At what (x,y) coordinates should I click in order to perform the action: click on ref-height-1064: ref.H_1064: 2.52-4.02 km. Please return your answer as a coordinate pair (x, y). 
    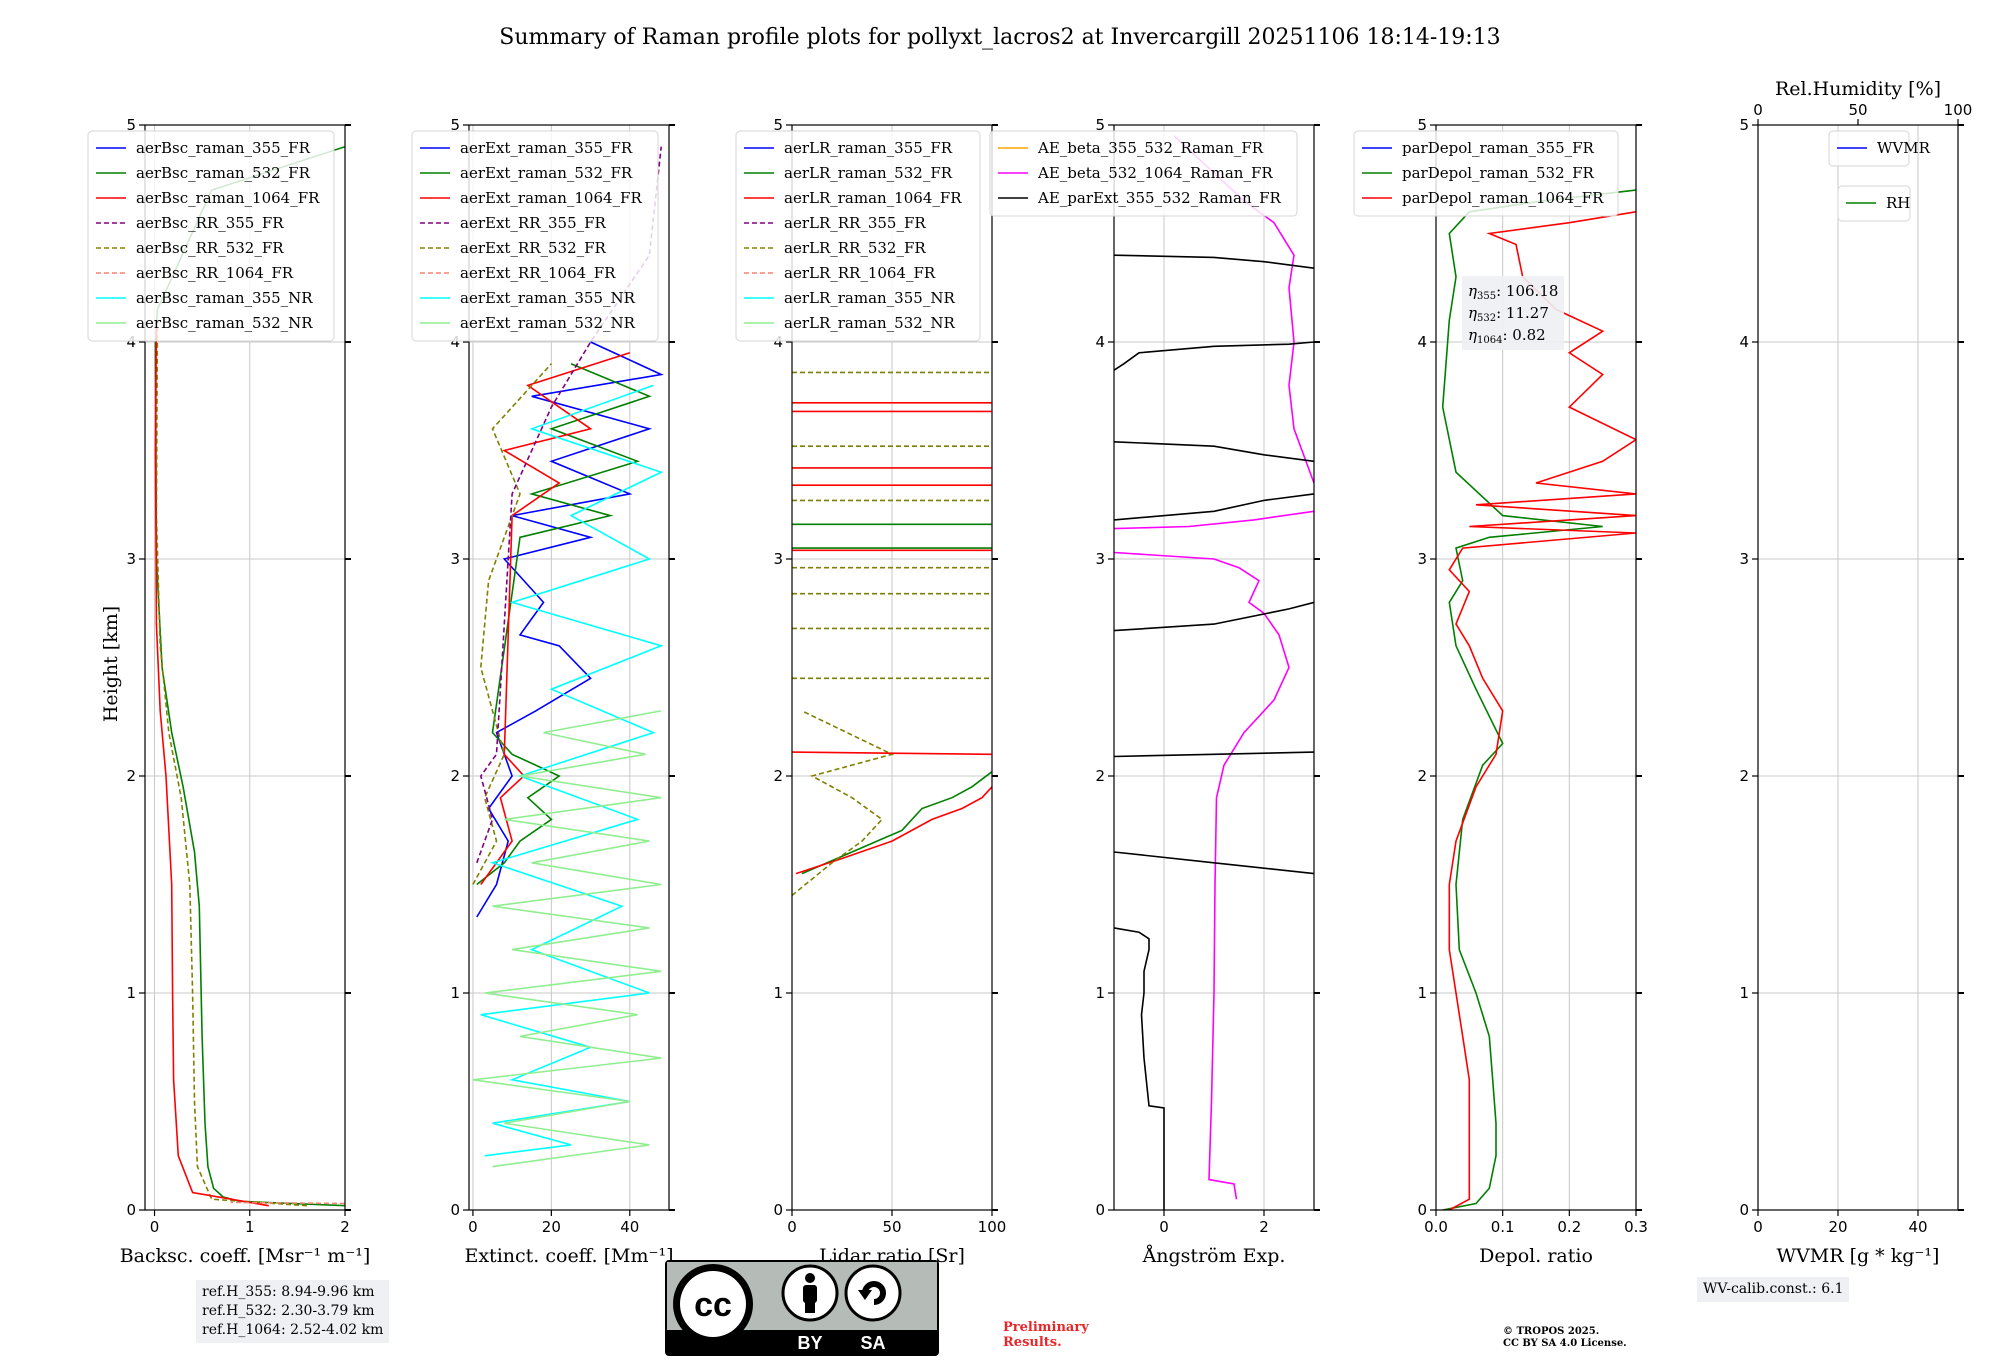
    Looking at the image, I should click on (293, 1330).